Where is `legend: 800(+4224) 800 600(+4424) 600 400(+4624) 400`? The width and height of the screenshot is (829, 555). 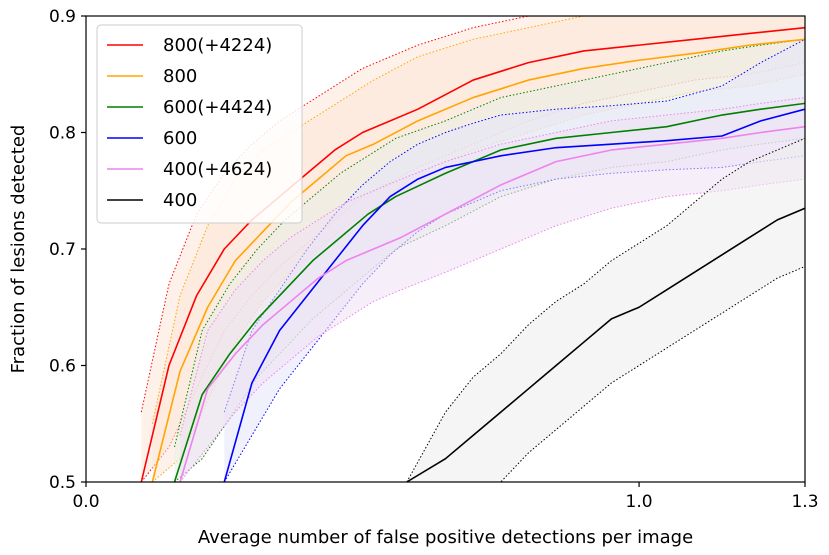
legend: 800(+4224) 800 600(+4424) 600 400(+4624) 400 is located at coordinates (199, 124).